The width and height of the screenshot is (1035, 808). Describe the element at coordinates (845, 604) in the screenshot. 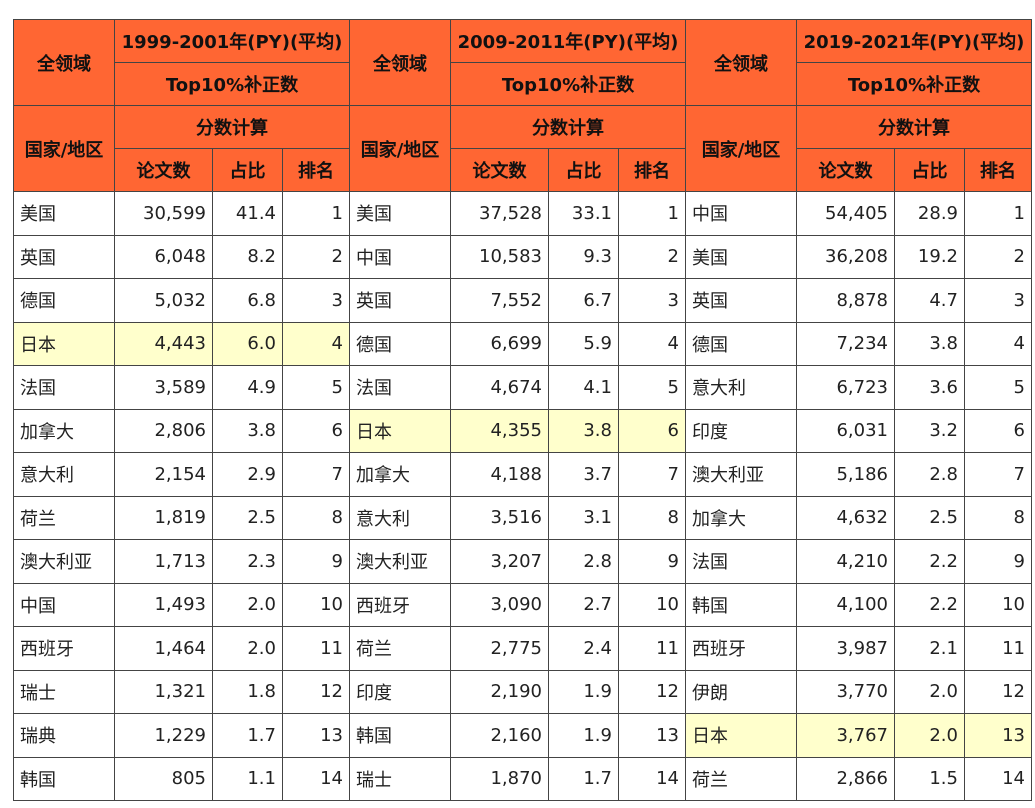

I see `papers-cell: 4,100` at that location.